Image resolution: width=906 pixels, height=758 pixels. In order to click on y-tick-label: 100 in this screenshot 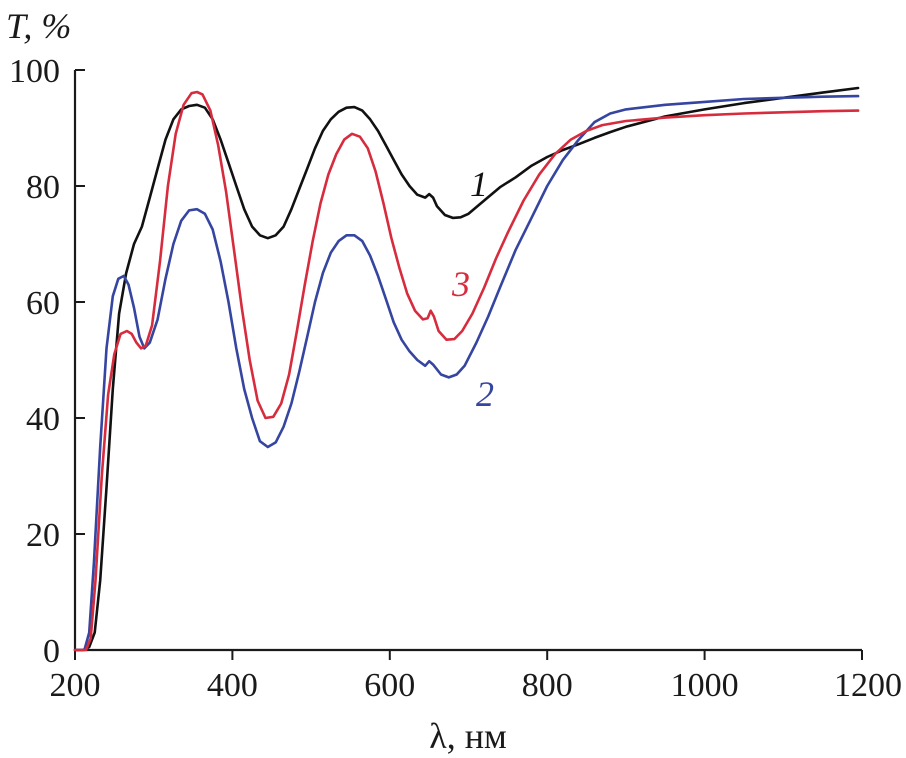, I will do `click(34, 71)`.